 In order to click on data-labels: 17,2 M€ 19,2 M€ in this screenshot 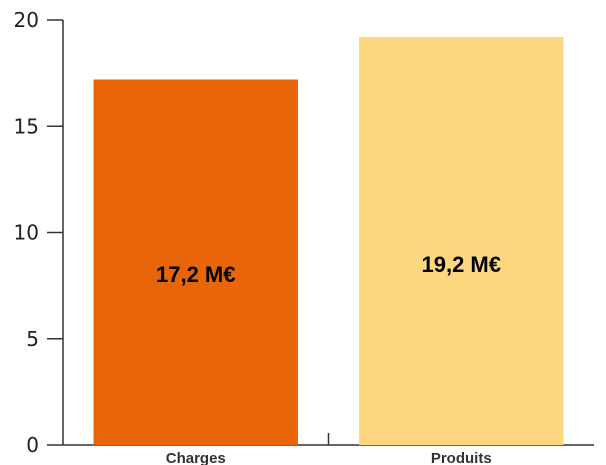, I will do `click(328, 269)`.